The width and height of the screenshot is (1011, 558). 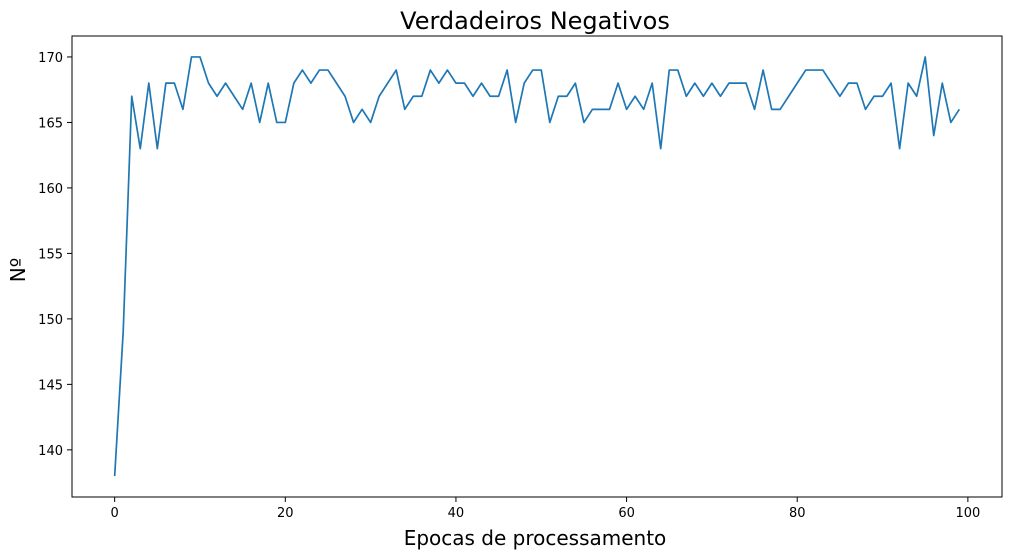 I want to click on x-tick-label: 100, so click(x=967, y=513).